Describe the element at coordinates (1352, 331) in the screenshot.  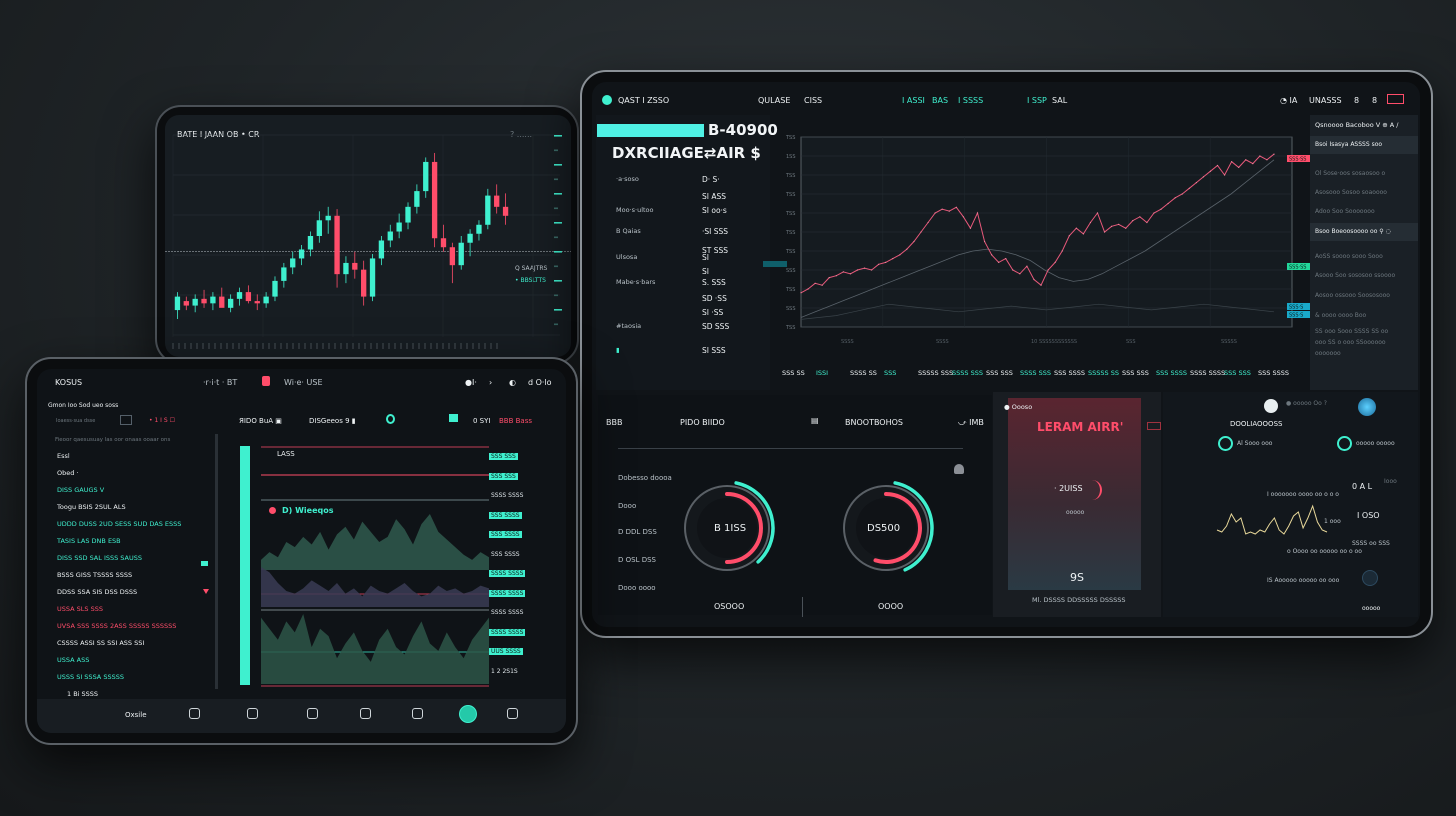
I see `sidebar-item: SS ooo Sooo SSSS SS oo` at that location.